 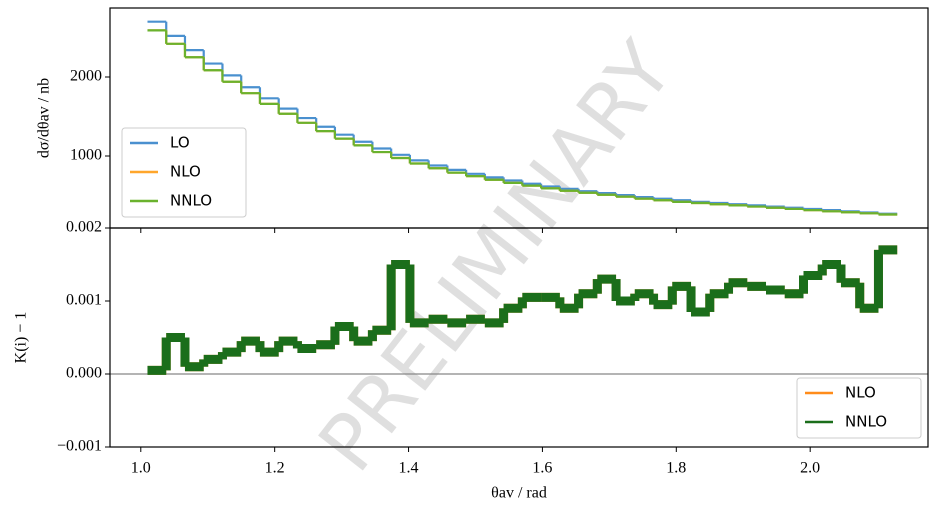 I want to click on y-tick-label: 1000, so click(x=86, y=155).